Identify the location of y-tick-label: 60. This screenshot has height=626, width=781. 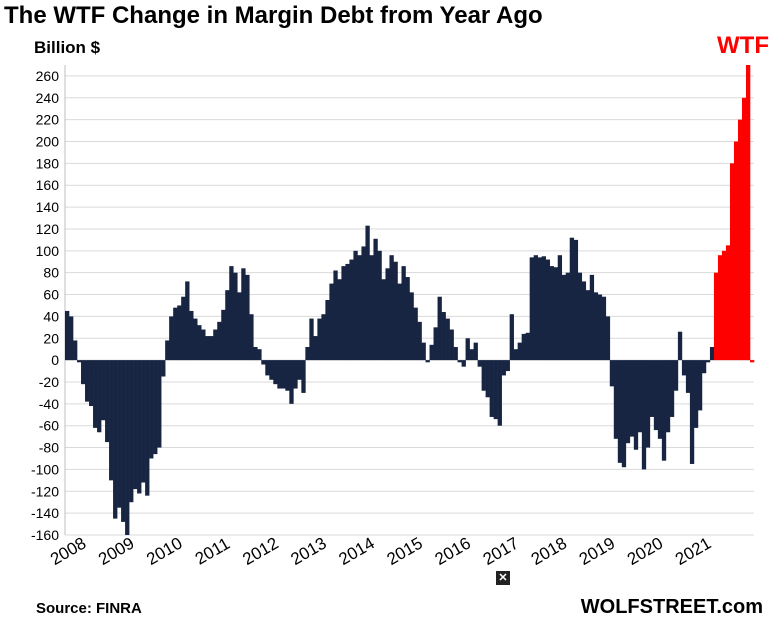
(51, 295).